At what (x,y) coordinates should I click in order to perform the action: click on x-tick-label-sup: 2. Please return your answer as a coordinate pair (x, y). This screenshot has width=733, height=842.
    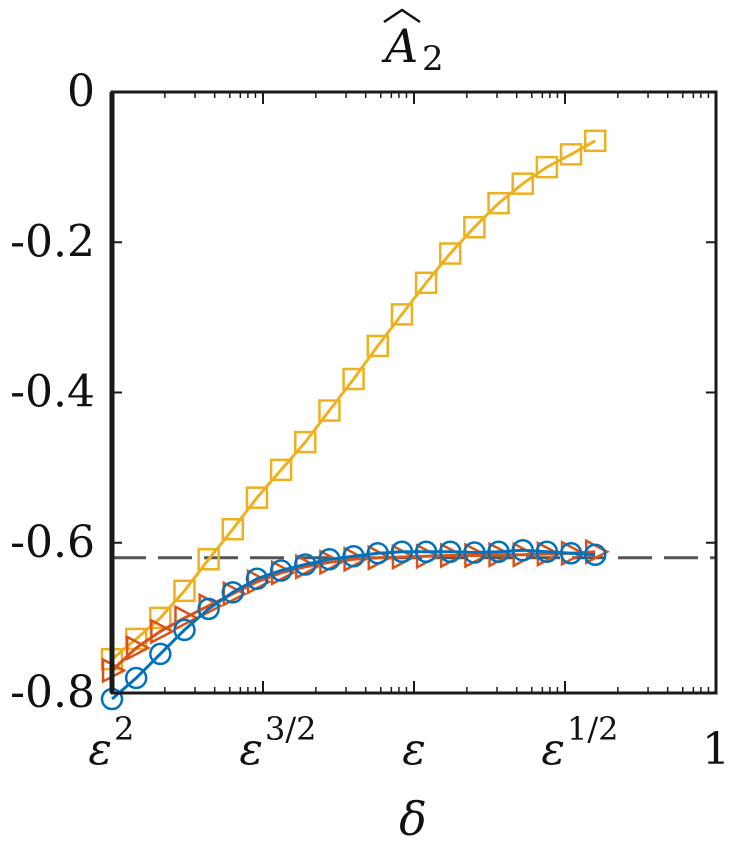
    Looking at the image, I should click on (124, 729).